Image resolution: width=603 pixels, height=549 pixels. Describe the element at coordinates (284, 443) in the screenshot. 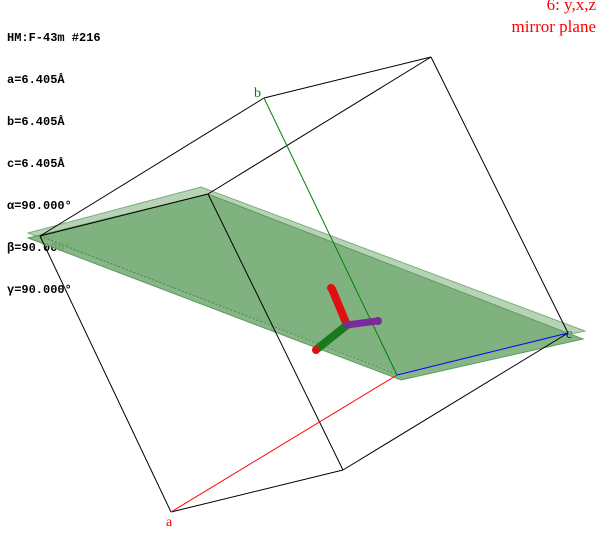

I see `axis-a-line` at that location.